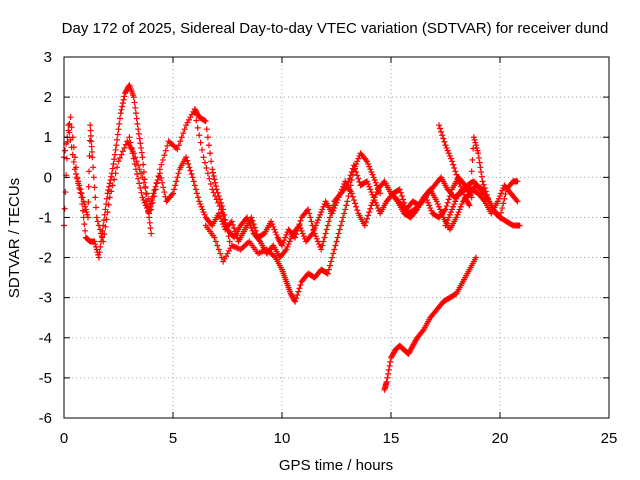  What do you see at coordinates (391, 438) in the screenshot?
I see `x-tick-label: 15` at bounding box center [391, 438].